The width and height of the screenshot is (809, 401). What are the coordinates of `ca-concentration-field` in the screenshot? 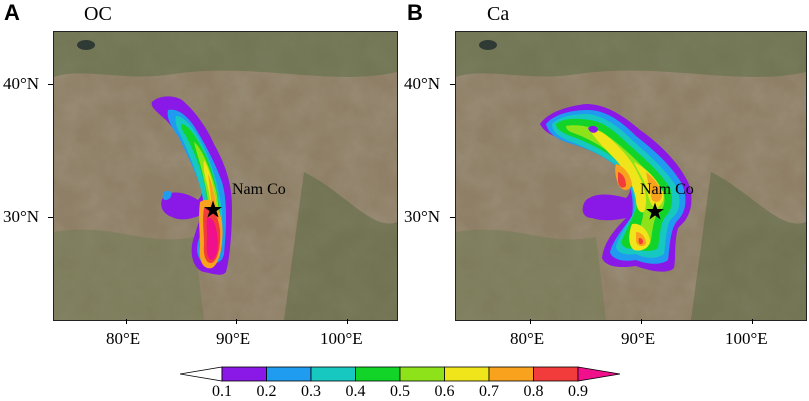 It's located at (616, 188).